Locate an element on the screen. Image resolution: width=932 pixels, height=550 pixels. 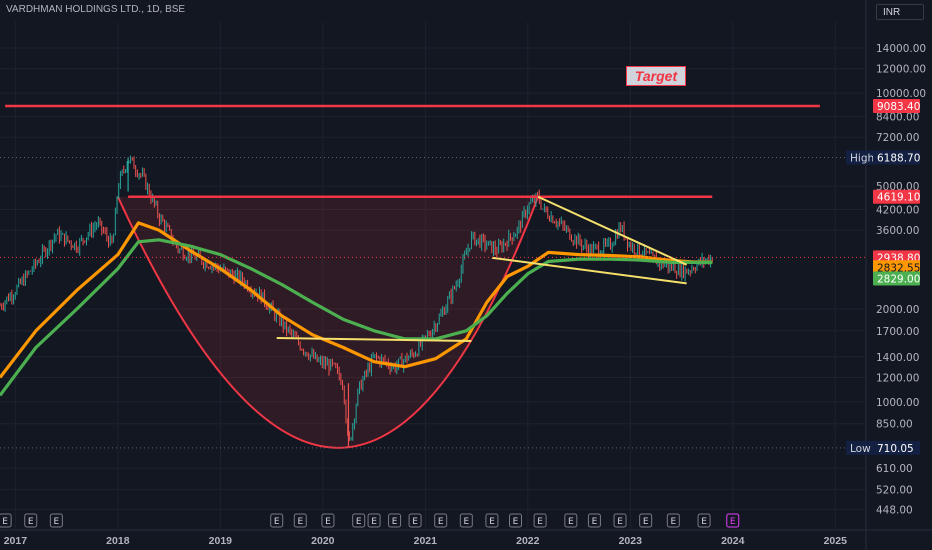
y-tick-label: 1200.00 is located at coordinates (897, 378).